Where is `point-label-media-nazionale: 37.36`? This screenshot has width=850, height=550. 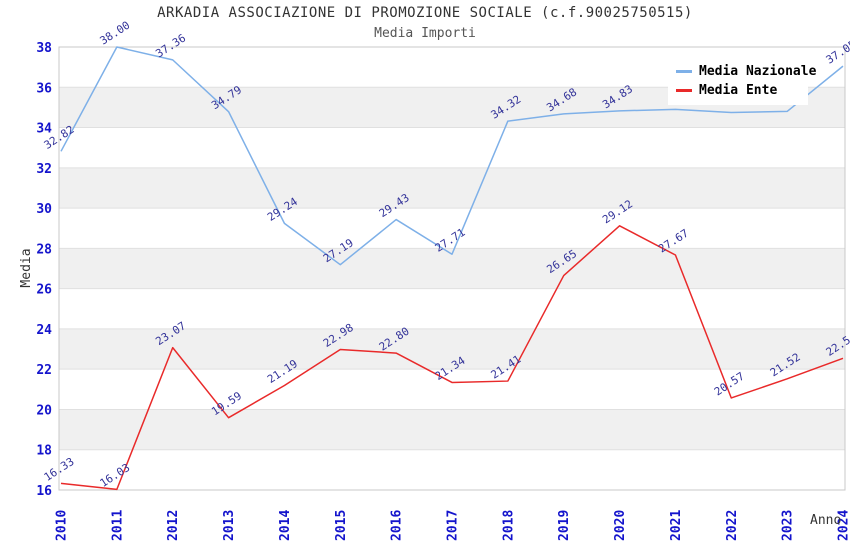
point-label-media-nazionale: 37.36 is located at coordinates (170, 45).